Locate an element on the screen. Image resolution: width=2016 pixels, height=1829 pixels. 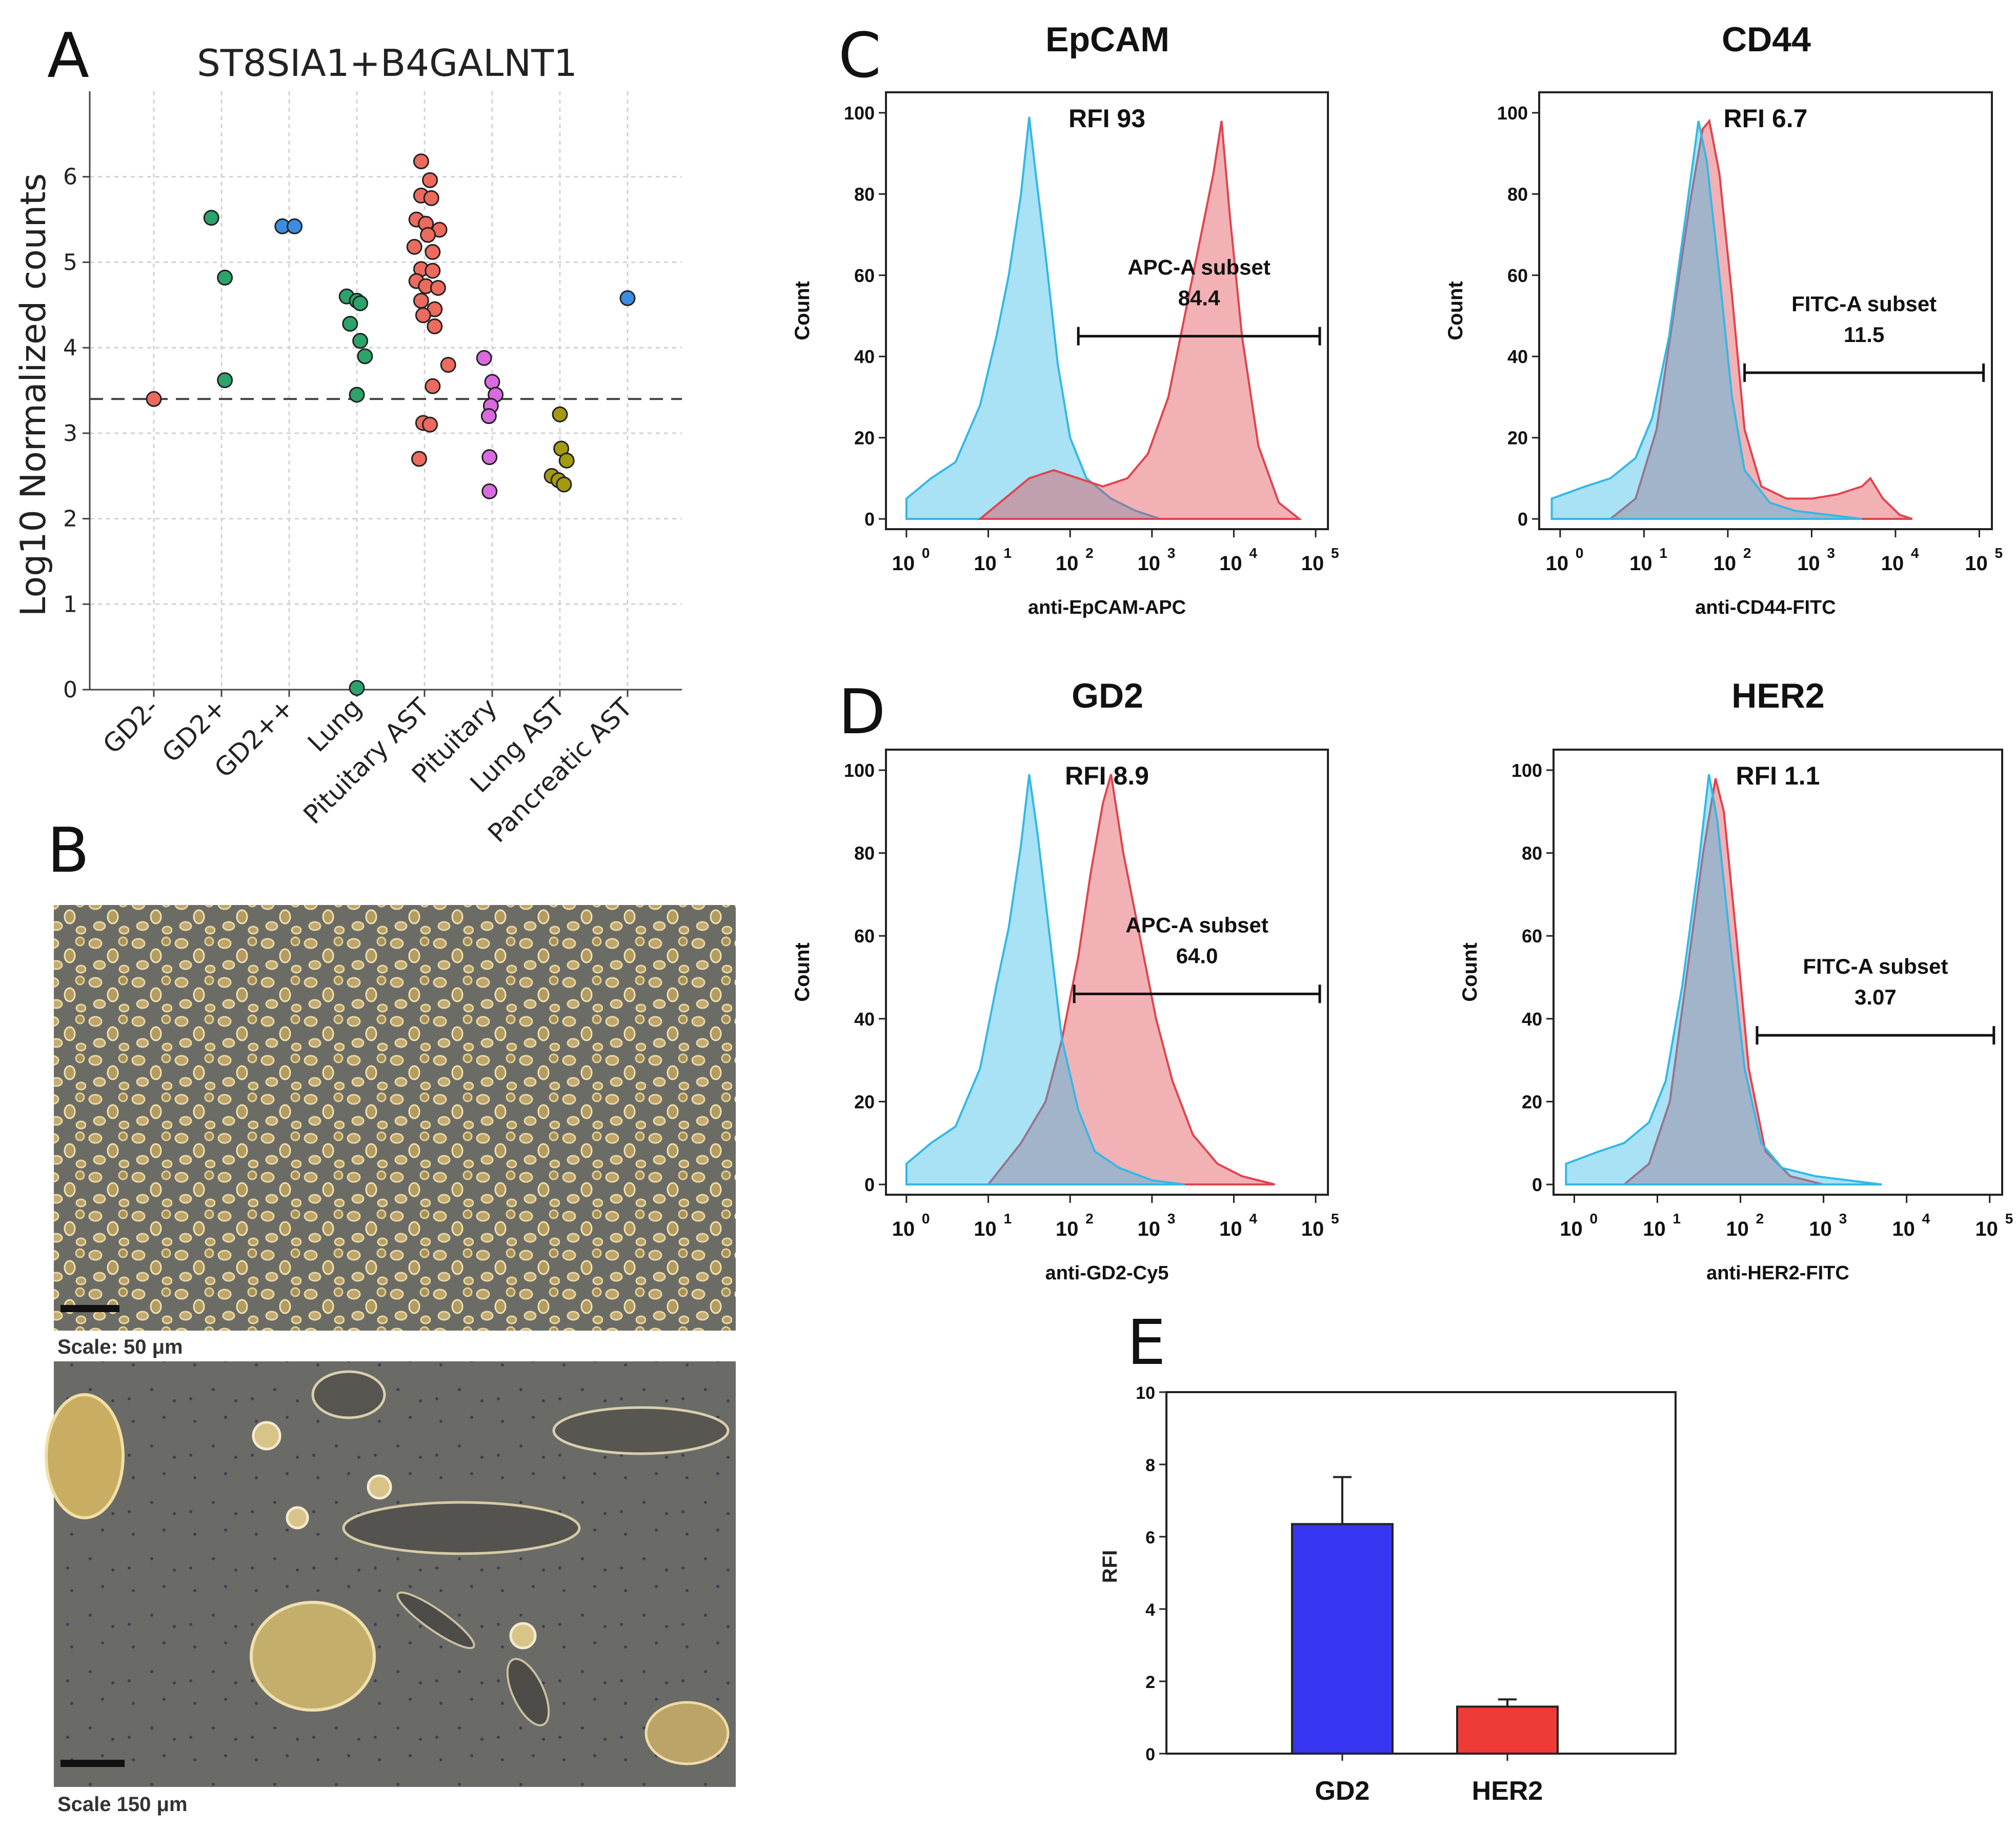
gate-label: FITC-A subset is located at coordinates (1875, 966).